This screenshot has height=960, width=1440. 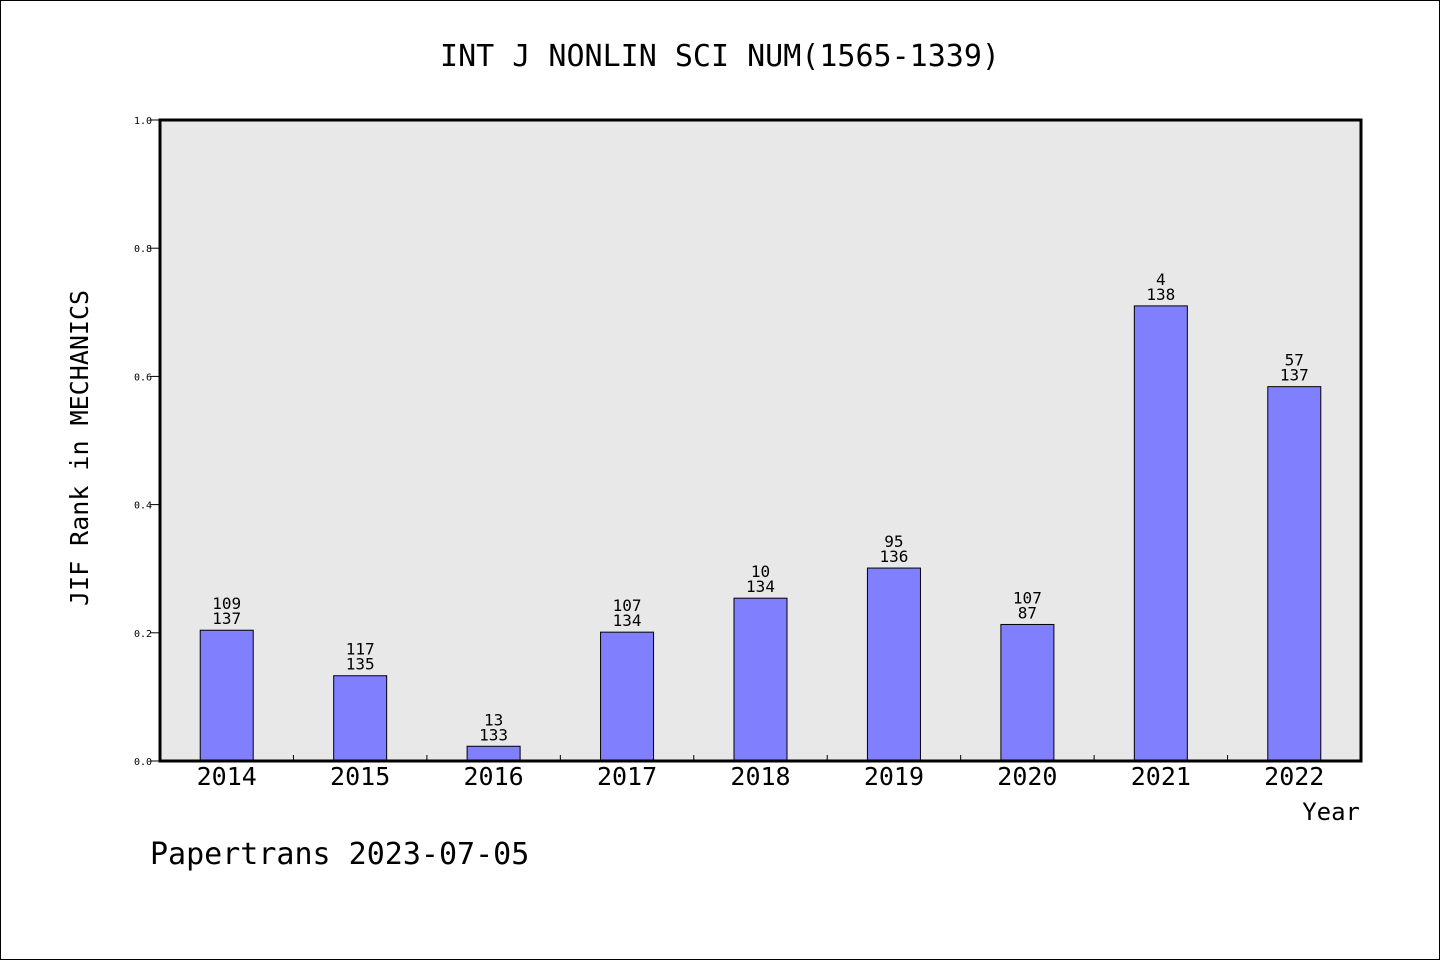 I want to click on y-tick-label: 0.8, so click(x=143, y=249).